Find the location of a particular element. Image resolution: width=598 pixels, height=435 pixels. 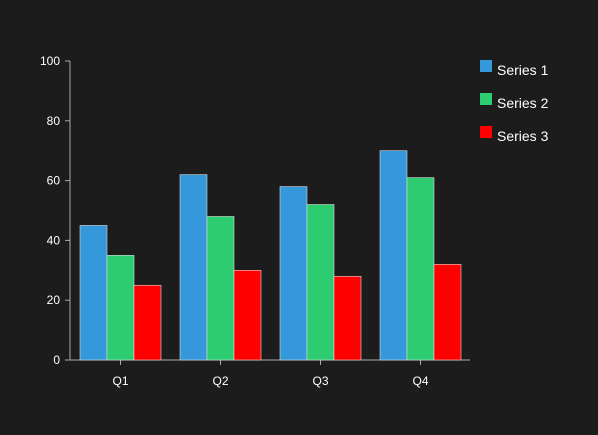

bar-series-3-q1 is located at coordinates (147, 322).